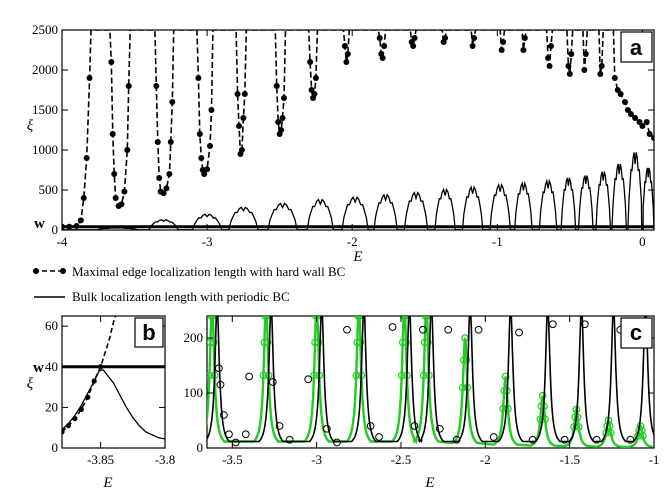 The width and height of the screenshot is (669, 497). Describe the element at coordinates (357, 257) in the screenshot. I see `panel-a-xlabel: E` at that location.